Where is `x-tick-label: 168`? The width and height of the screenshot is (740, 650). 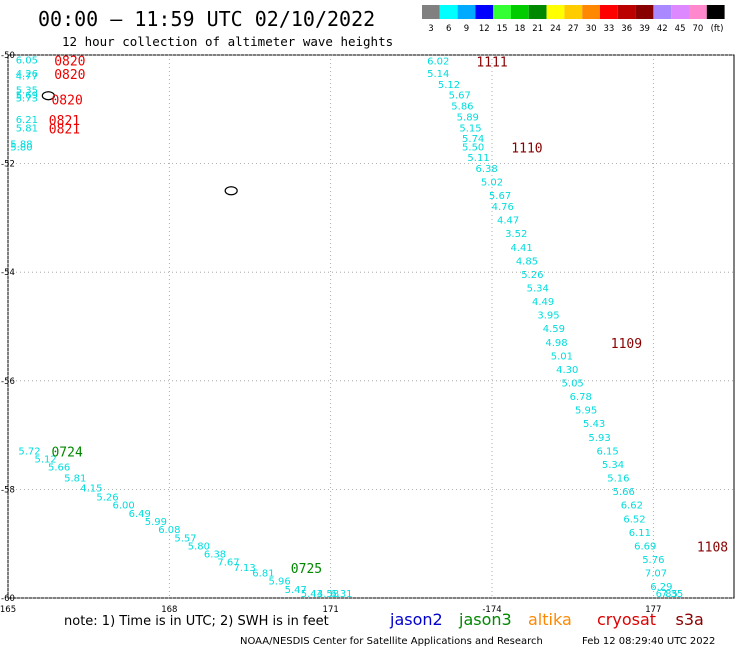 x-tick-label: 168 is located at coordinates (169, 610).